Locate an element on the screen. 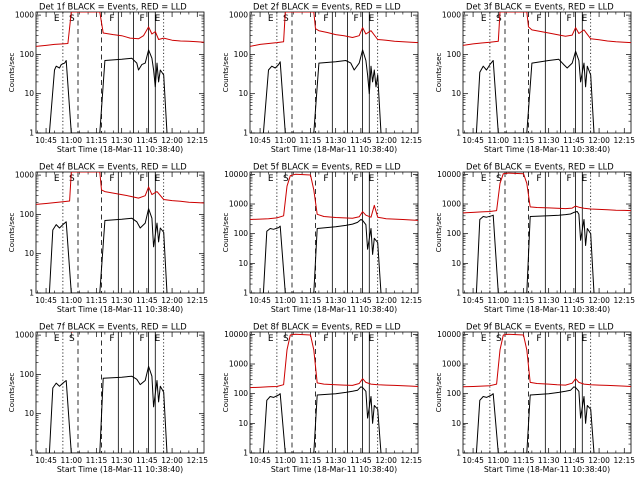  panel-title: Det 9f BLACK = Events, RED = LLD is located at coordinates (540, 327).